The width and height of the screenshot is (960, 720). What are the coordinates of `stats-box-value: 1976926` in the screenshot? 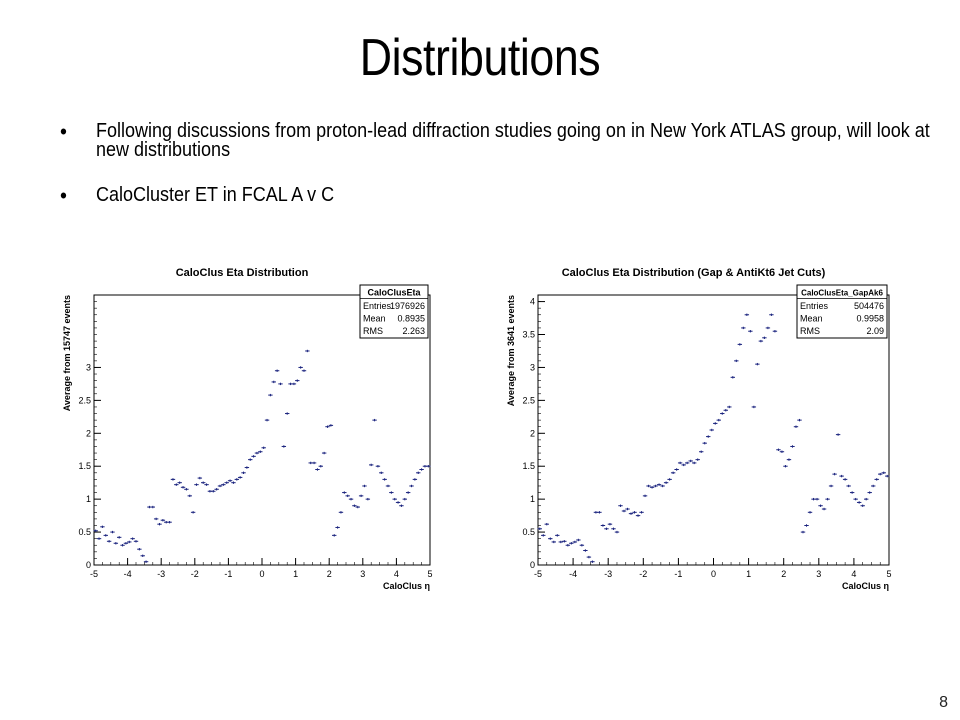 It's located at (407, 306).